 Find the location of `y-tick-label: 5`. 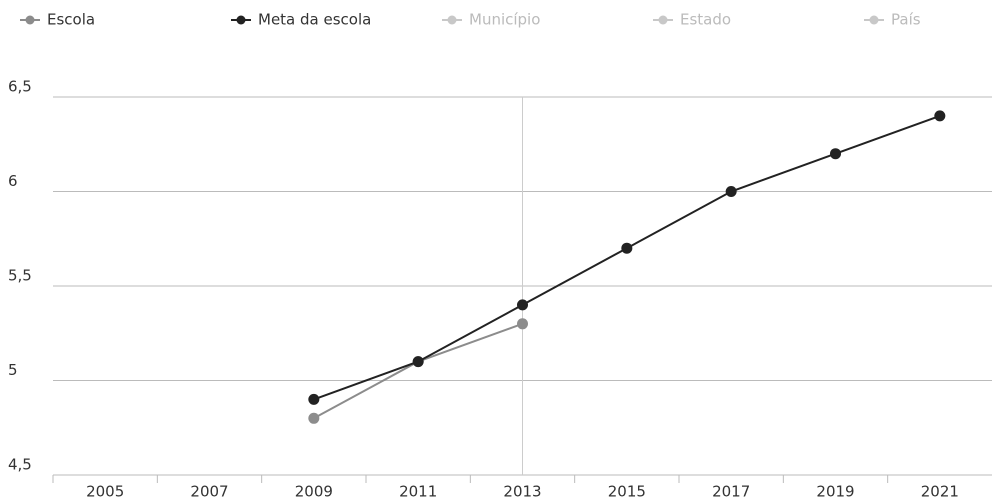

y-tick-label: 5 is located at coordinates (13, 370).